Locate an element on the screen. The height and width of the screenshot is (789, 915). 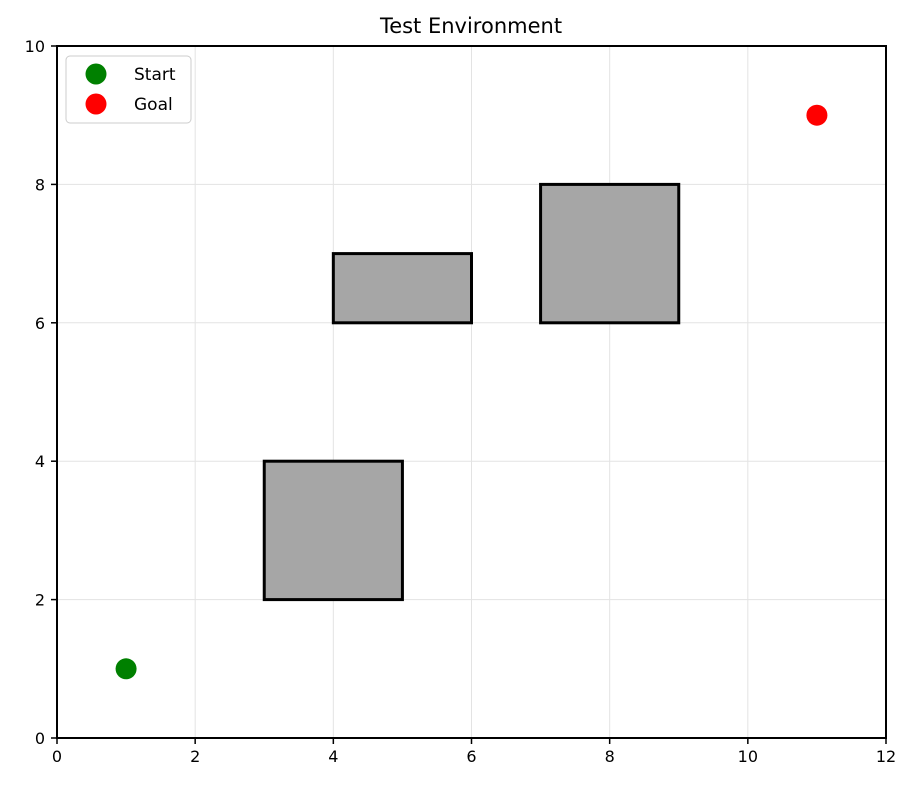
x-tick-label-5: 10 is located at coordinates (748, 756).